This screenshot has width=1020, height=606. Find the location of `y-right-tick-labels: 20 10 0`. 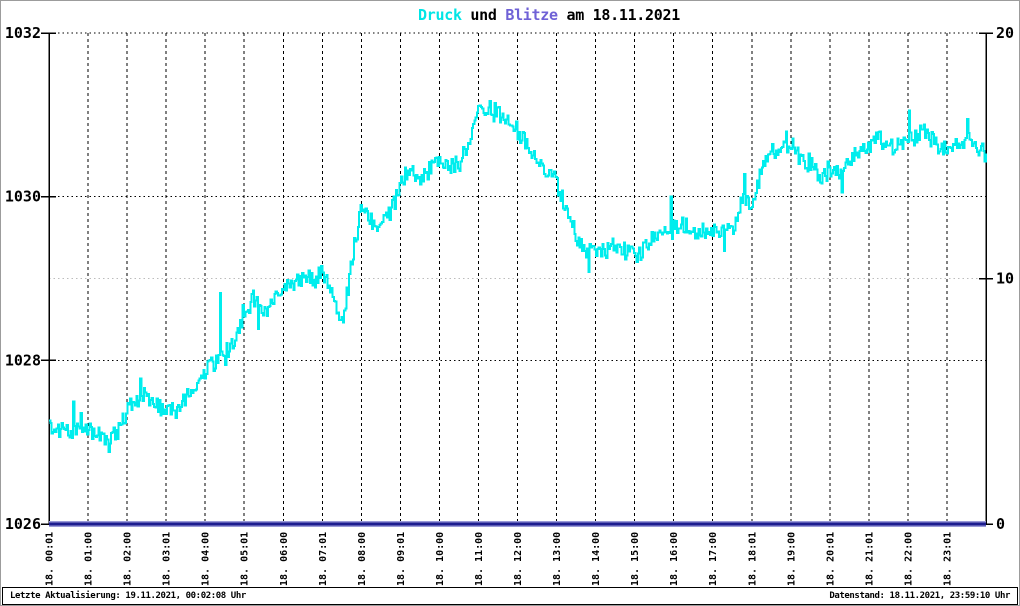

y-right-tick-labels: 20 10 0 is located at coordinates (1005, 278).